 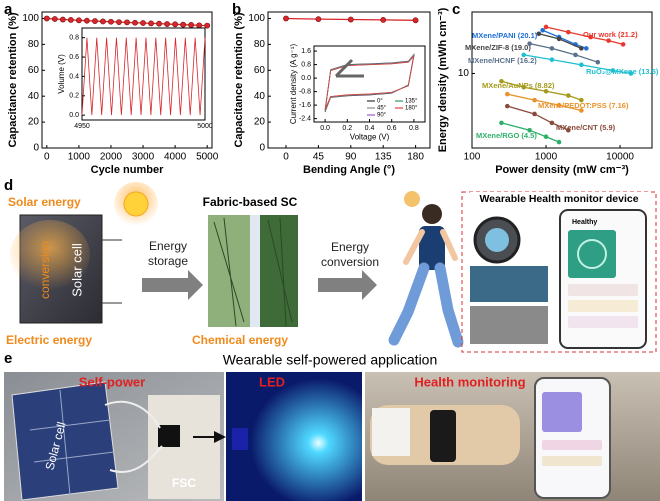 I want to click on chemical-energy-label: Chemical energy, so click(x=240, y=340).